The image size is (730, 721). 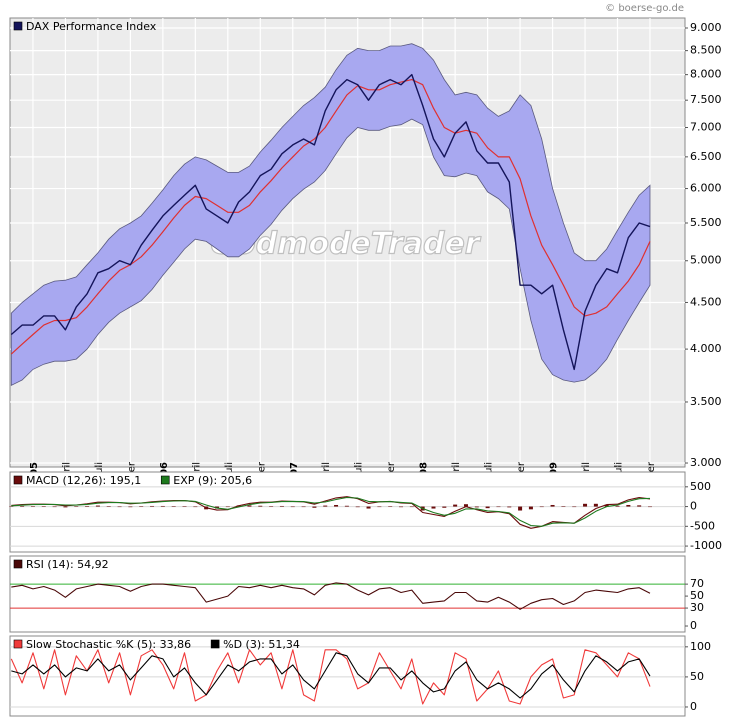 I want to click on y-tick-label: 7.500, so click(x=706, y=99).